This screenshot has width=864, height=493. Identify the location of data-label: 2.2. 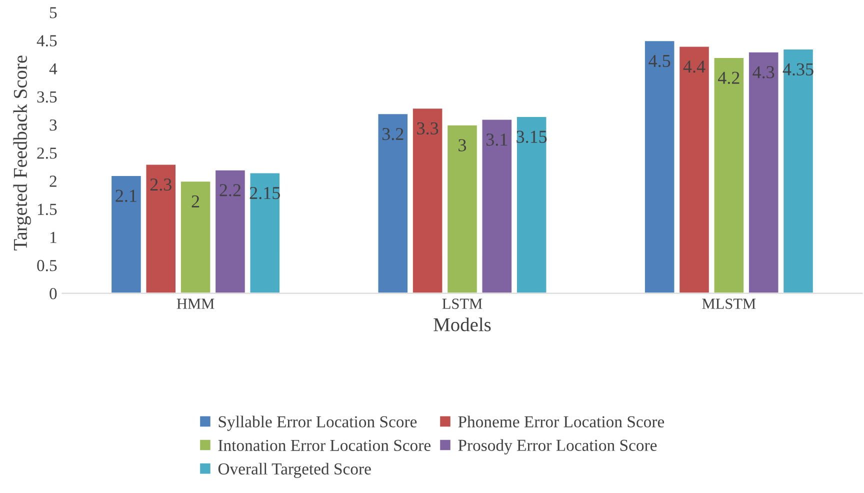
(230, 190).